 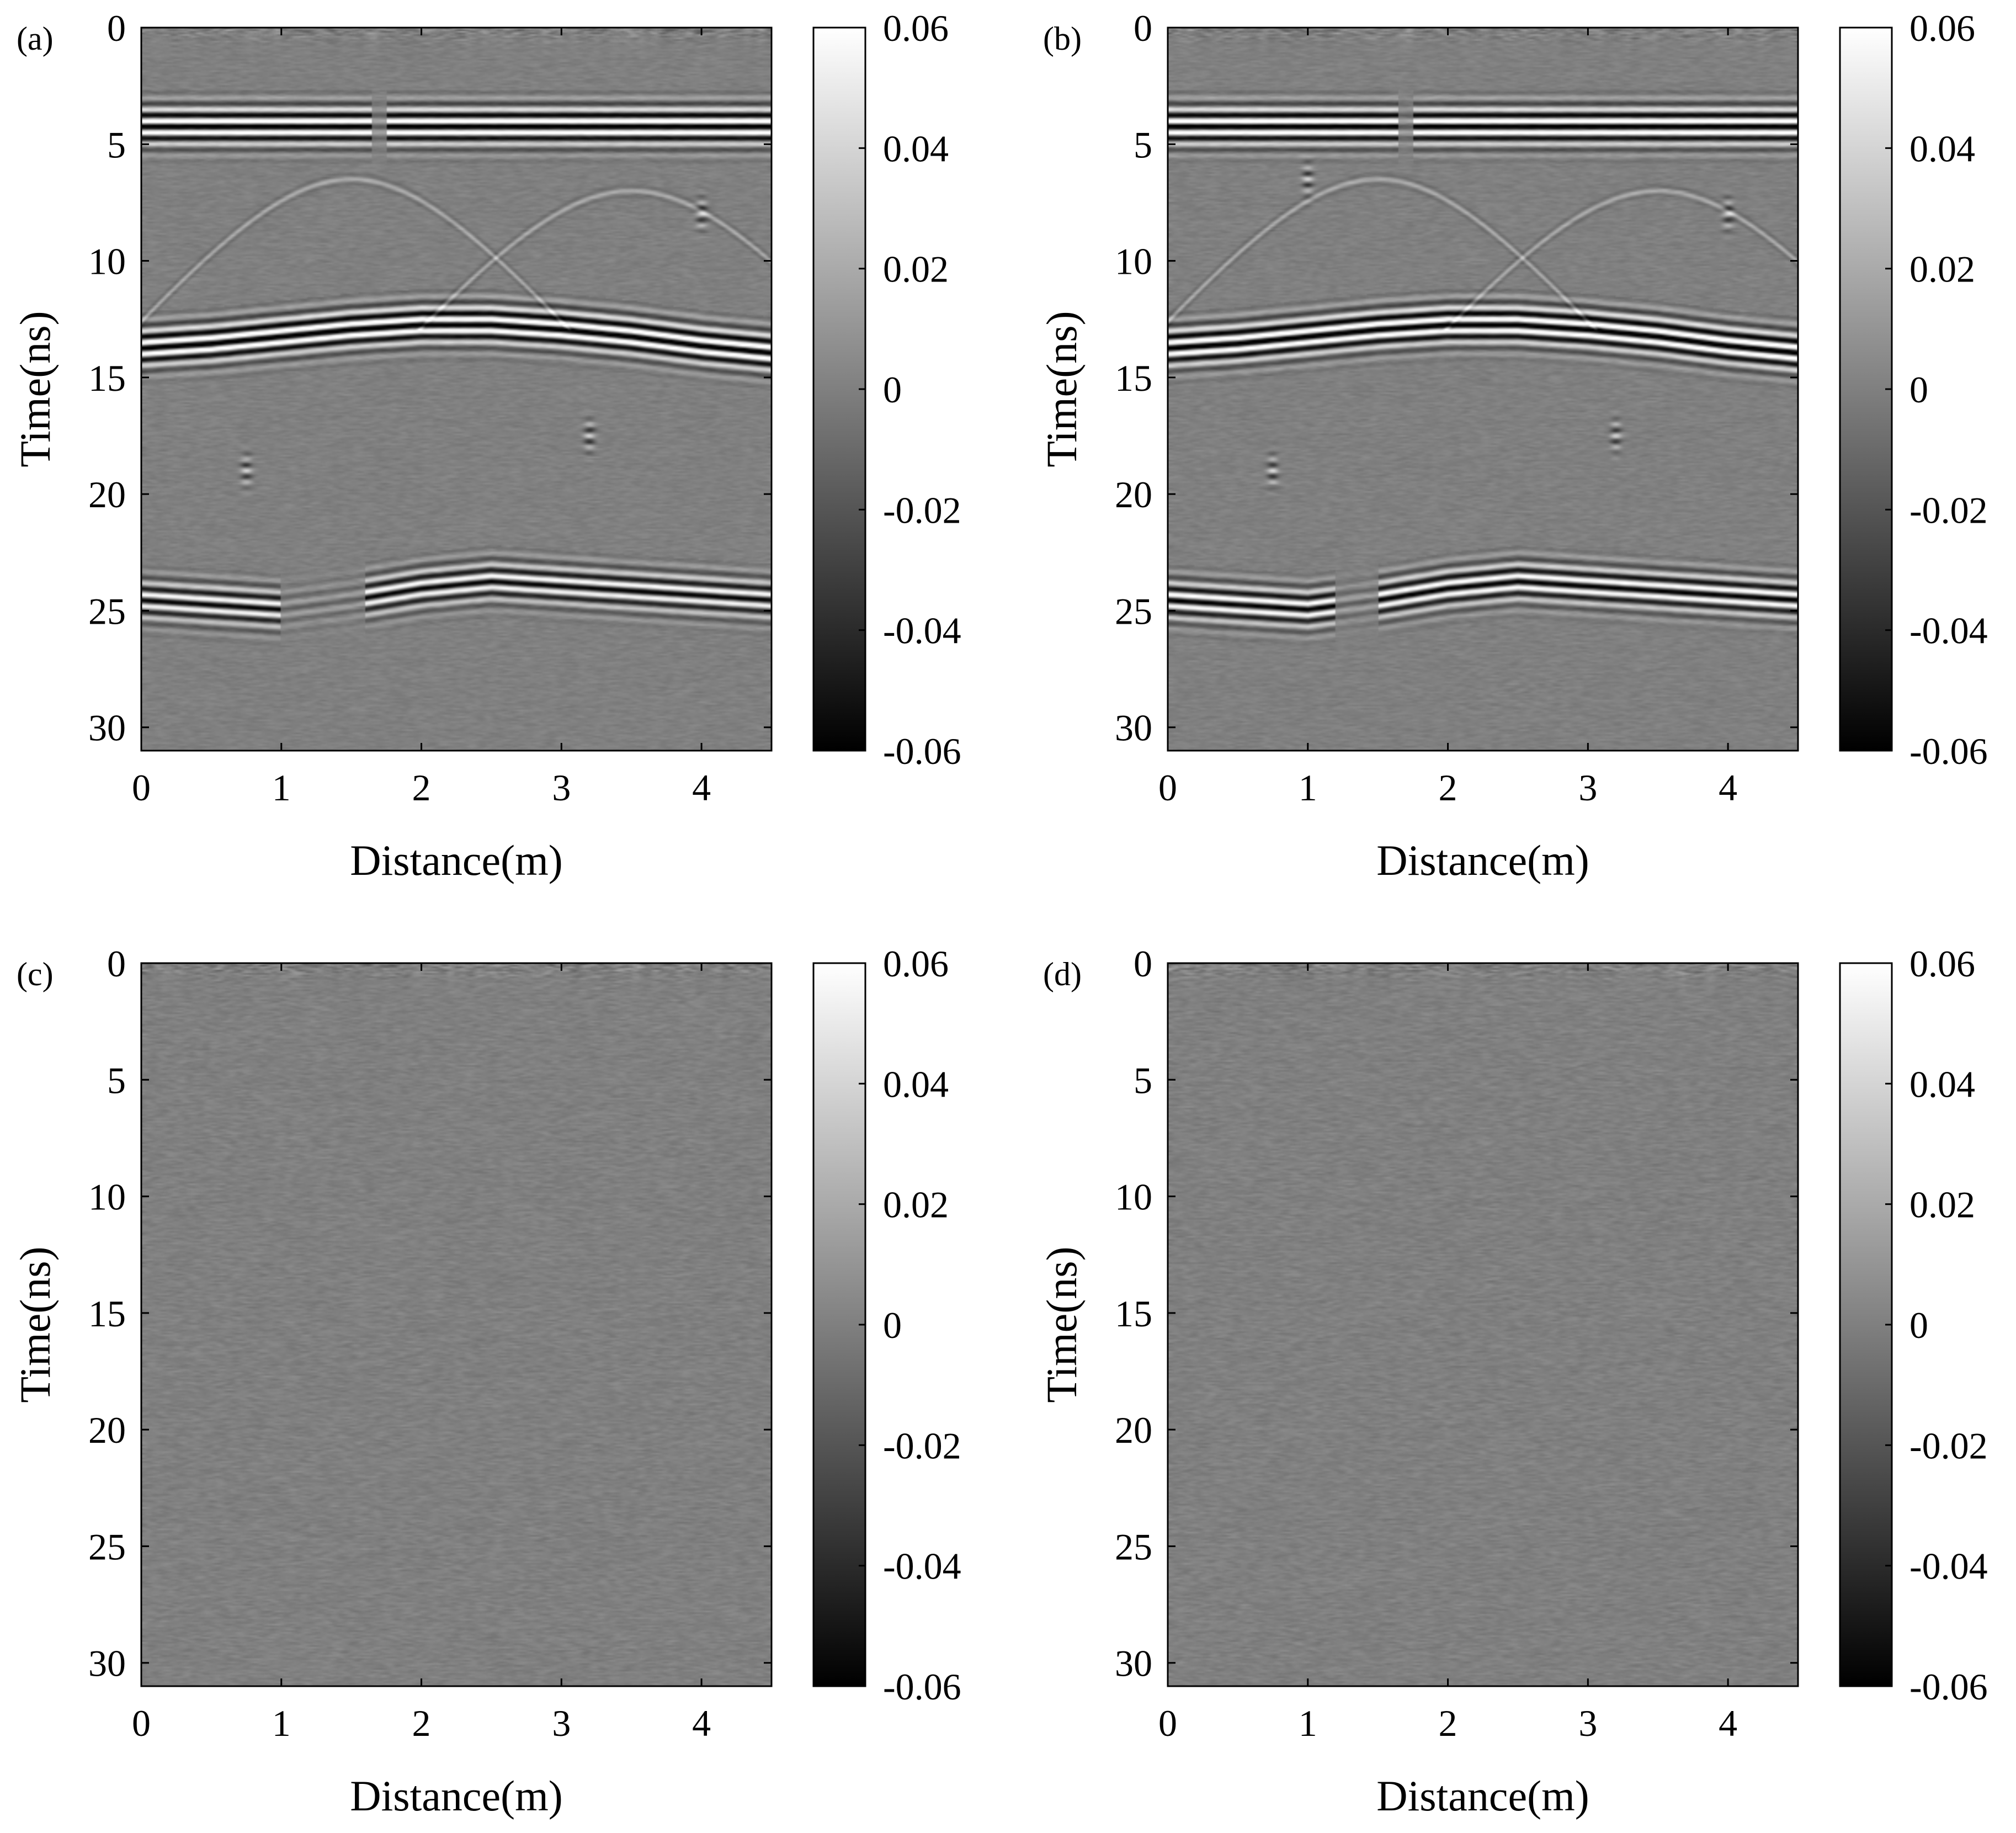 What do you see at coordinates (35, 38) in the screenshot?
I see `panel-label: (a)` at bounding box center [35, 38].